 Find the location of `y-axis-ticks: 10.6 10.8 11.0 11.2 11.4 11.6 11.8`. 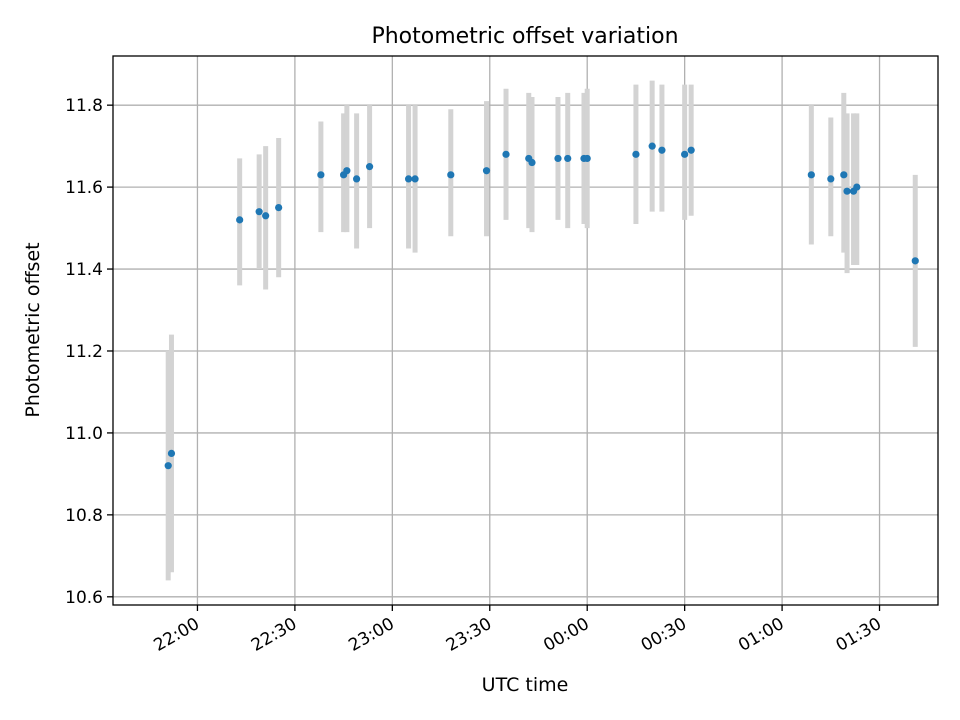

y-axis-ticks: 10.6 10.8 11.0 11.2 11.4 11.6 11.8 is located at coordinates (89, 352).